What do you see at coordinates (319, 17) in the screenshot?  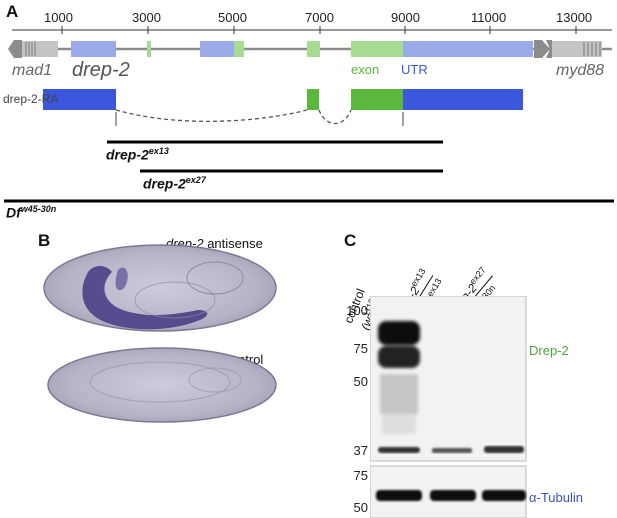 I see `tick-label-7000: 7000` at bounding box center [319, 17].